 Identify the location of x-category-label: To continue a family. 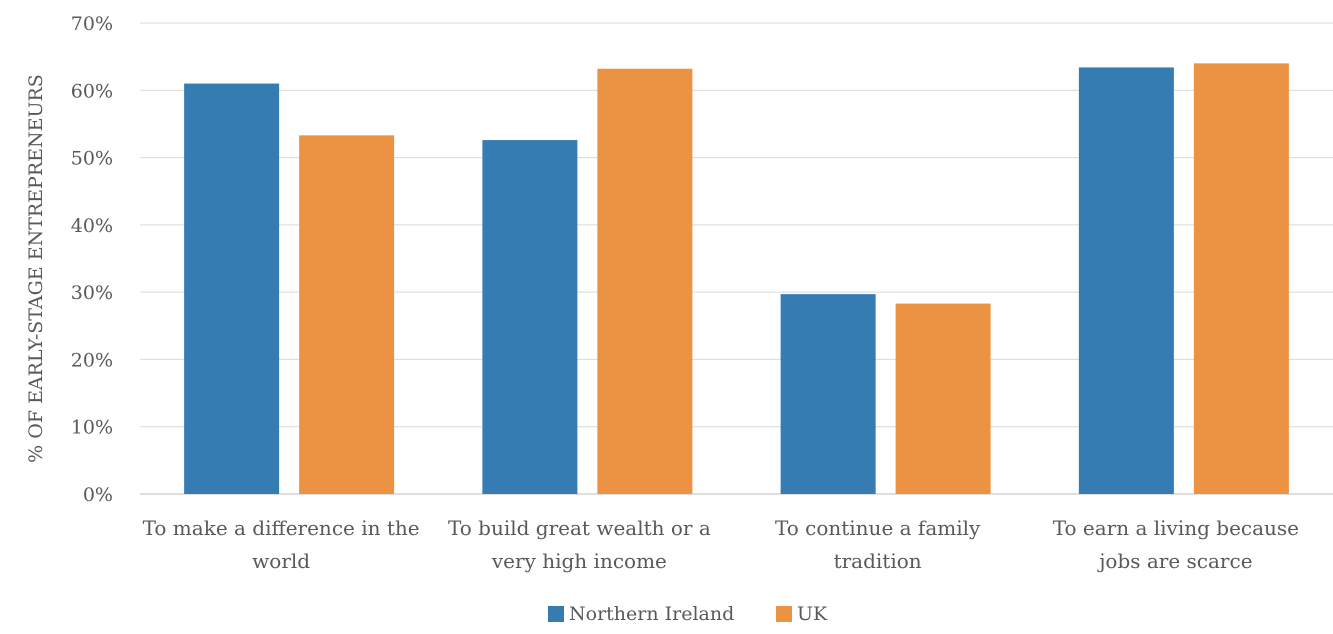
(878, 528).